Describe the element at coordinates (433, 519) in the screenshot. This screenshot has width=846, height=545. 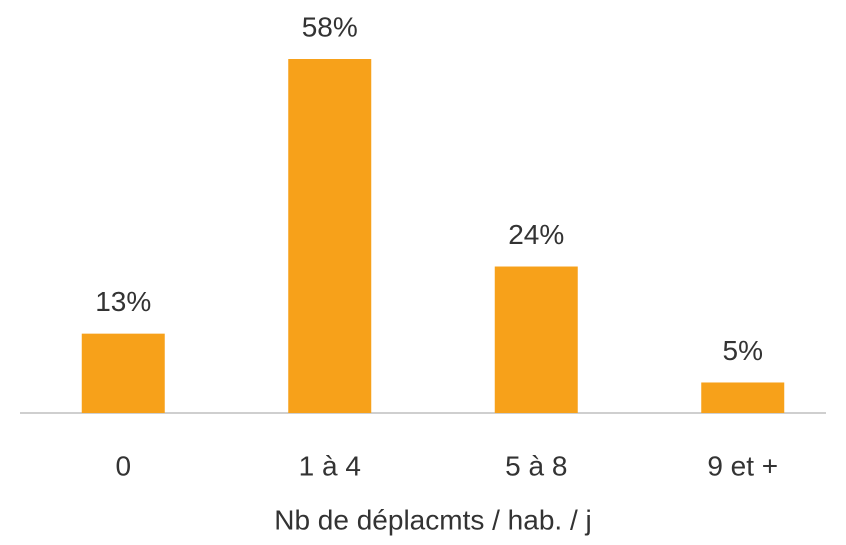
I see `x-axis-label: Nb de déplacmts / hab. / j` at that location.